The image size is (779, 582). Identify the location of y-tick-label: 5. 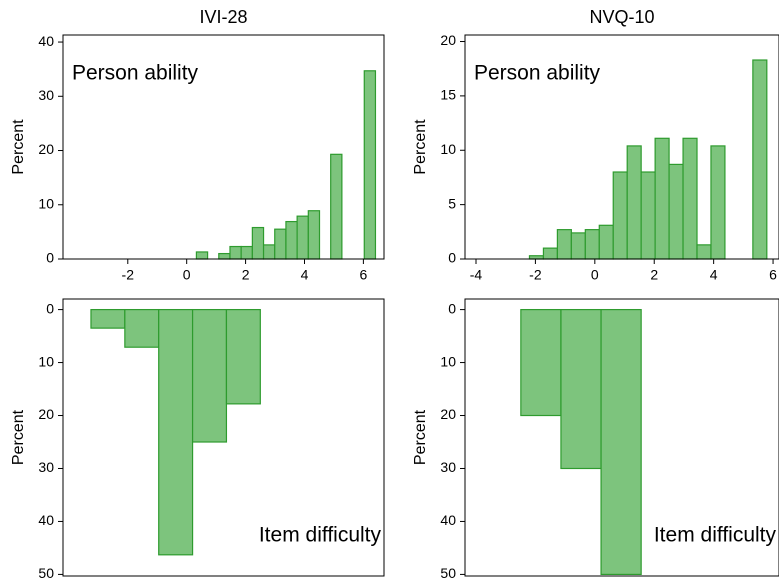
(452, 203).